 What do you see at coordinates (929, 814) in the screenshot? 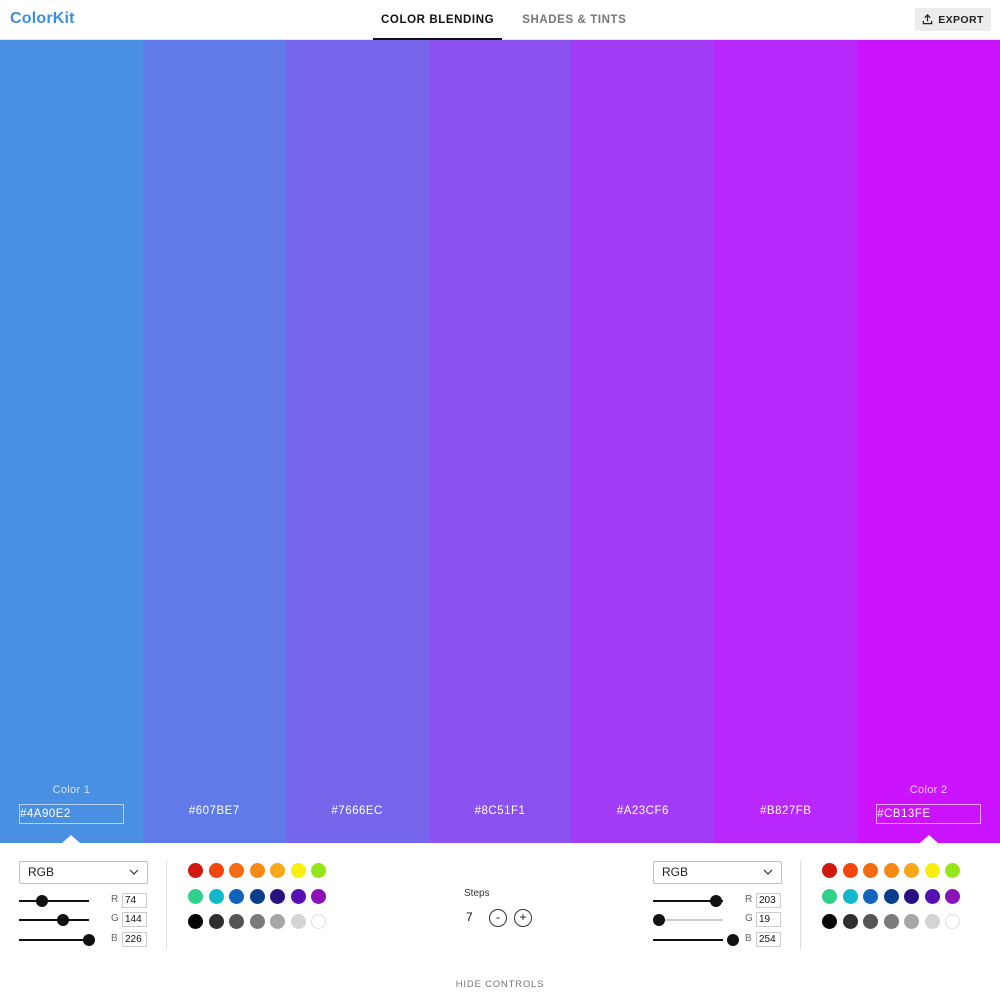
I see `color-2-hex-input` at bounding box center [929, 814].